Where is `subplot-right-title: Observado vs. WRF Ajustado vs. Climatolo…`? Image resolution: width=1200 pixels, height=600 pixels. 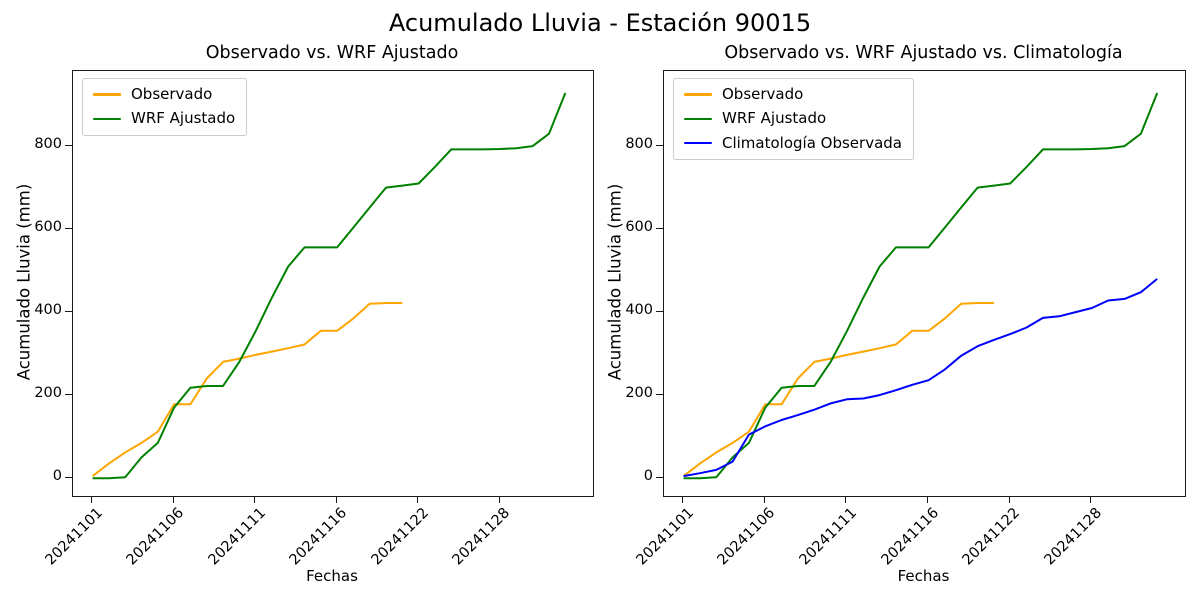
subplot-right-title: Observado vs. WRF Ajustado vs. Climatolo… is located at coordinates (923, 53).